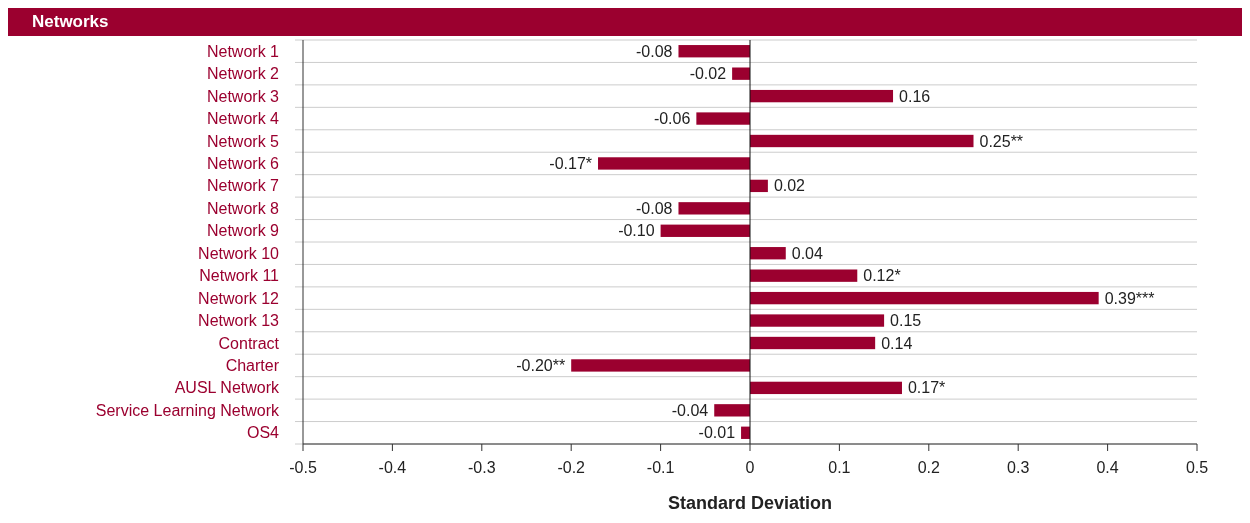 The height and width of the screenshot is (523, 1250). What do you see at coordinates (807, 253) in the screenshot?
I see `data-label: 0.04` at bounding box center [807, 253].